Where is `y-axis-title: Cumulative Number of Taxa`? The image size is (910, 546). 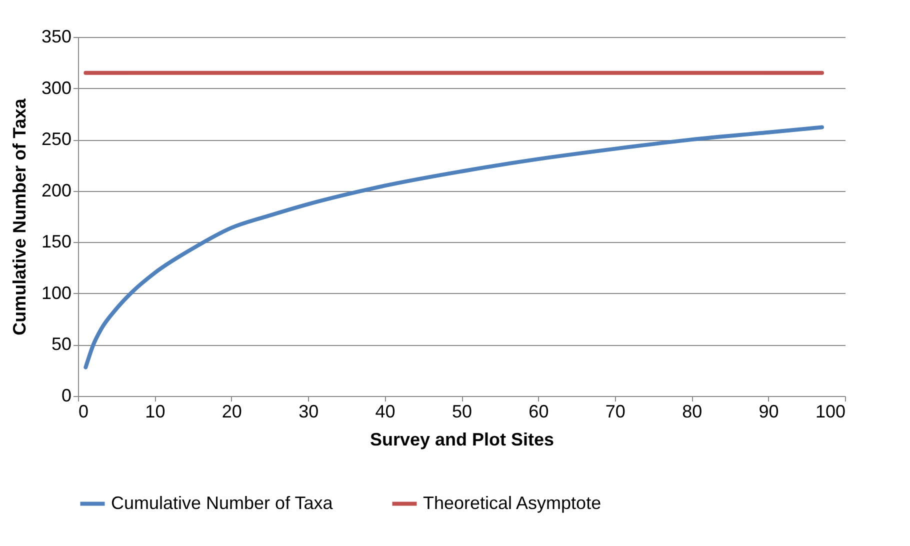
y-axis-title: Cumulative Number of Taxa is located at coordinates (19, 217).